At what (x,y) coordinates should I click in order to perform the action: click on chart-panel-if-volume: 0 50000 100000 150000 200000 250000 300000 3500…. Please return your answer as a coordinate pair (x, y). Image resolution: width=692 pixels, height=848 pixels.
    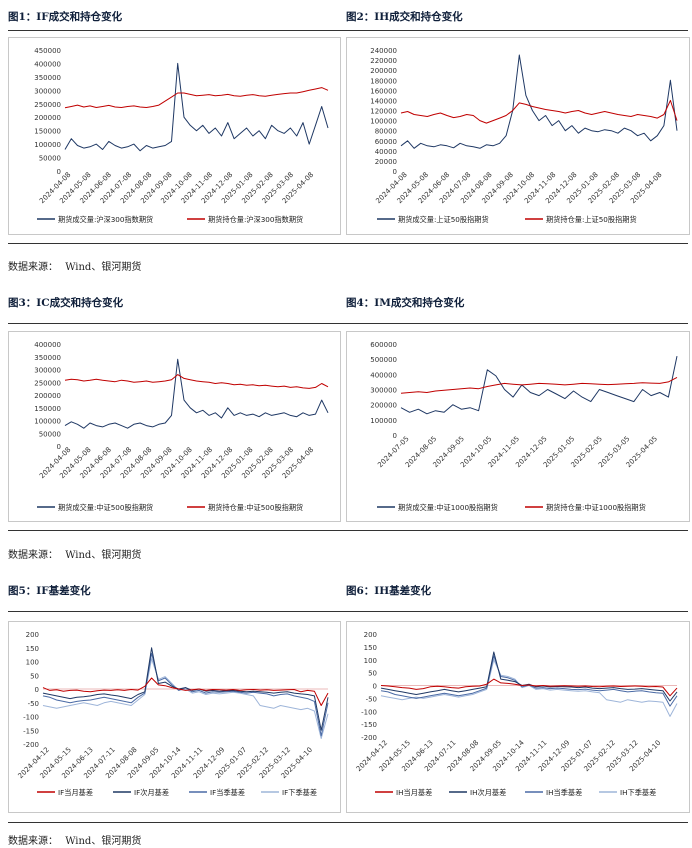
    Looking at the image, I should click on (174, 136).